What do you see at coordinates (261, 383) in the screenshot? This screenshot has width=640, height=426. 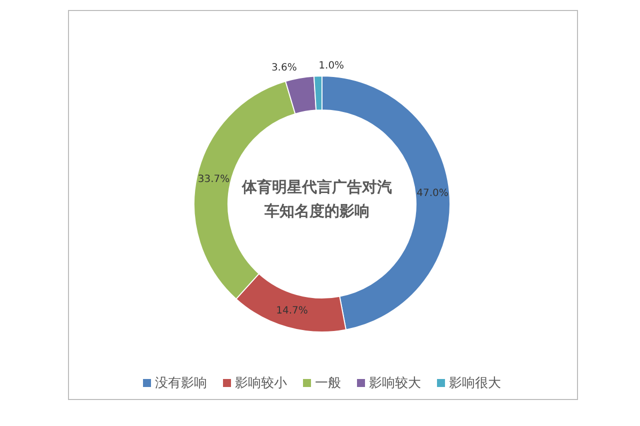 I see `legend-label: 影响较小` at bounding box center [261, 383].